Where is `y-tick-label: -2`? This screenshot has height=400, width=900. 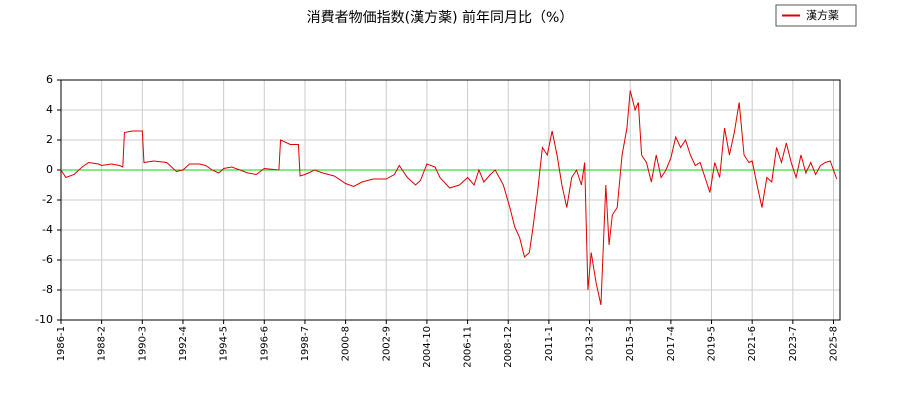 y-tick-label: -2 is located at coordinates (47, 199).